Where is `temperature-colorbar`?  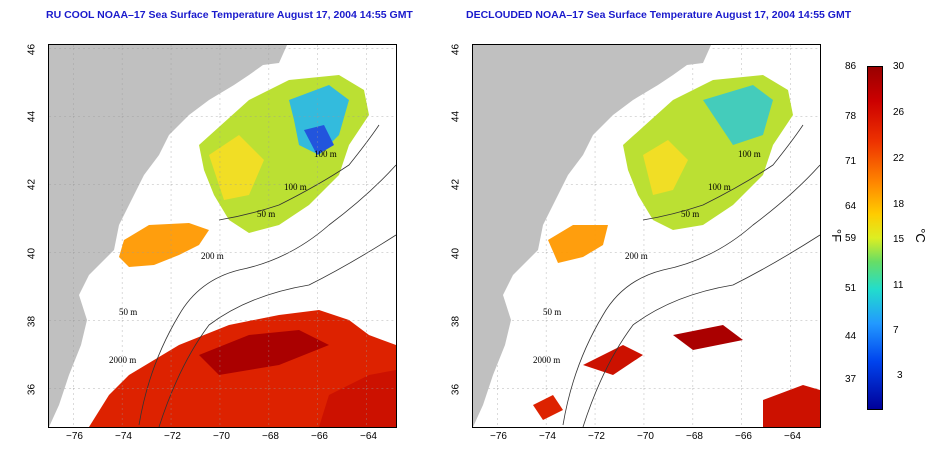
temperature-colorbar is located at coordinates (875, 238).